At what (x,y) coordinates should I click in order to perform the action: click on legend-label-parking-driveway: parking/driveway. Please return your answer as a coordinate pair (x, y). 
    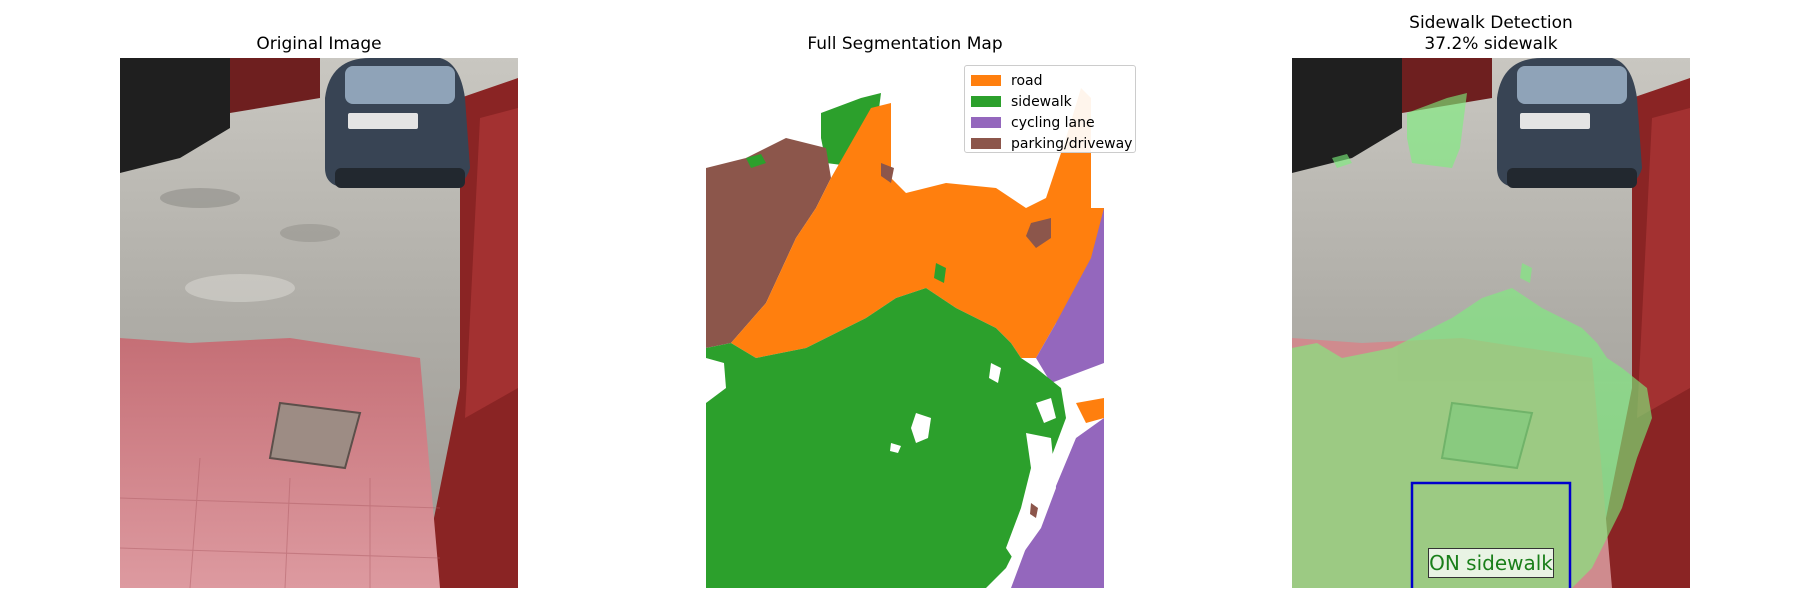
    Looking at the image, I should click on (1072, 143).